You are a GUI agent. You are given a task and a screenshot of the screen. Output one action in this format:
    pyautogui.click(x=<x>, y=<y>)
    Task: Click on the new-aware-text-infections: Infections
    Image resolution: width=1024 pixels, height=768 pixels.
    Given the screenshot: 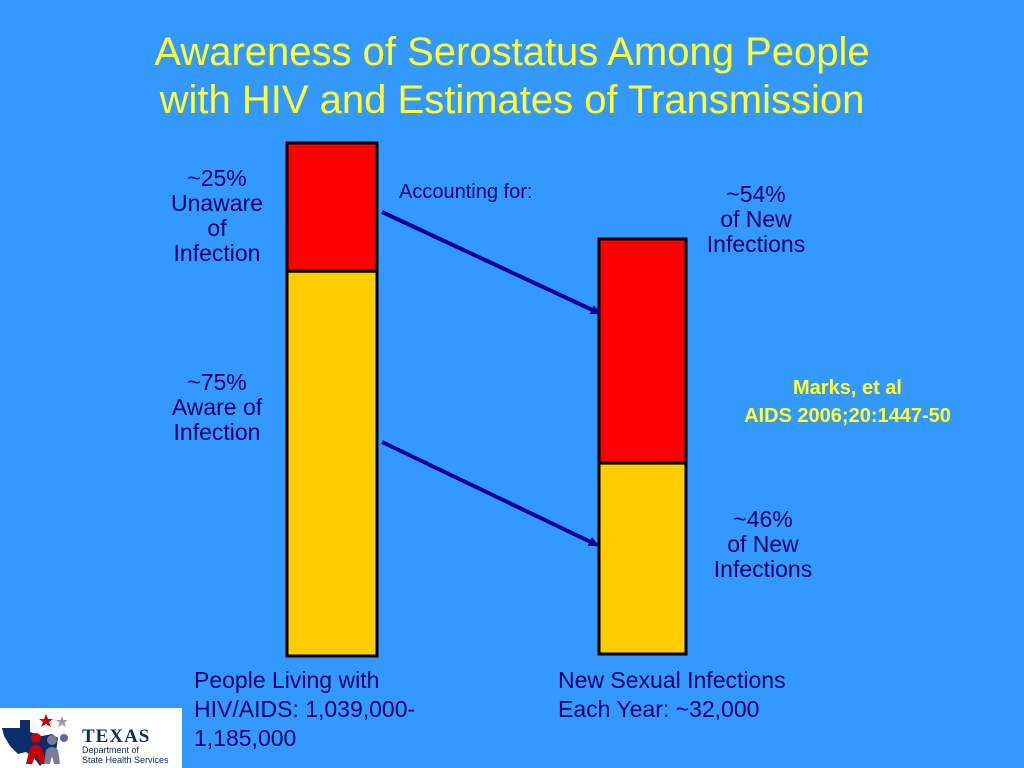 What is the action you would take?
    pyautogui.click(x=763, y=569)
    